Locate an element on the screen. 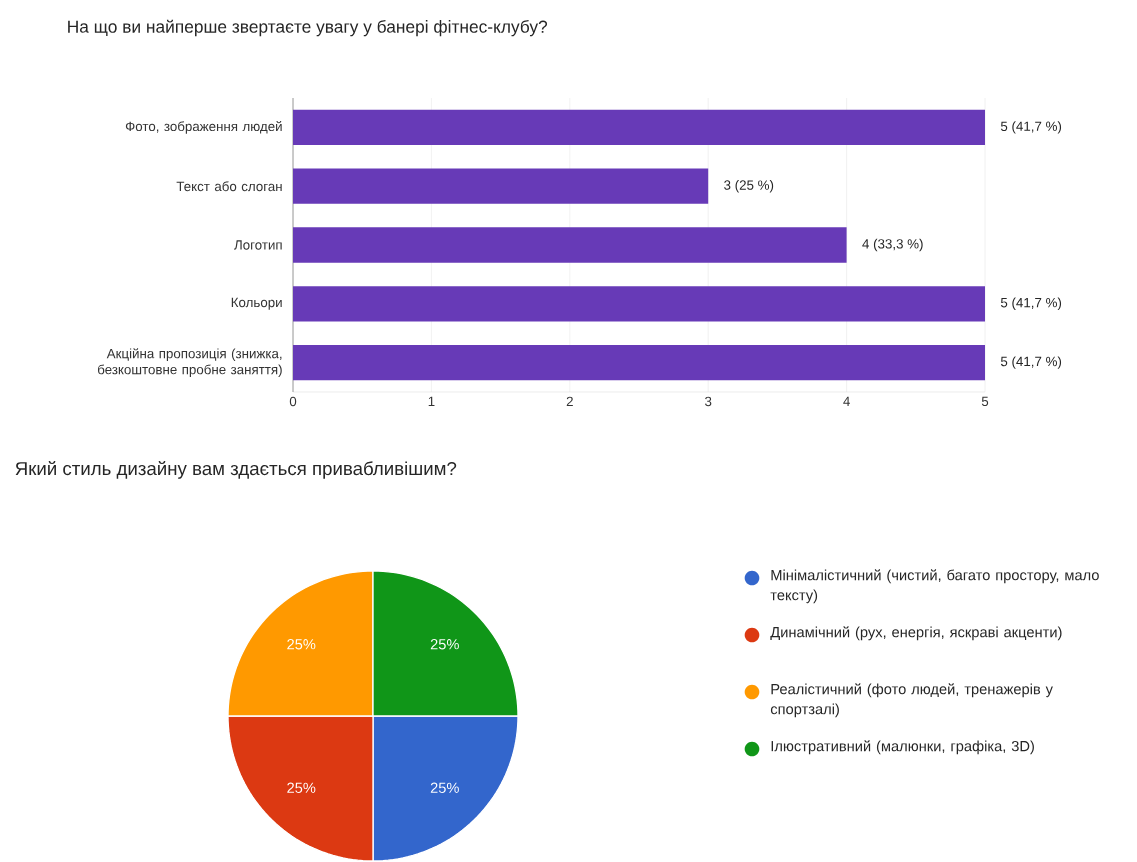  chart-title: На що ви найперше звертаєте увагу у банері фітнес-клубу? is located at coordinates (308, 28).